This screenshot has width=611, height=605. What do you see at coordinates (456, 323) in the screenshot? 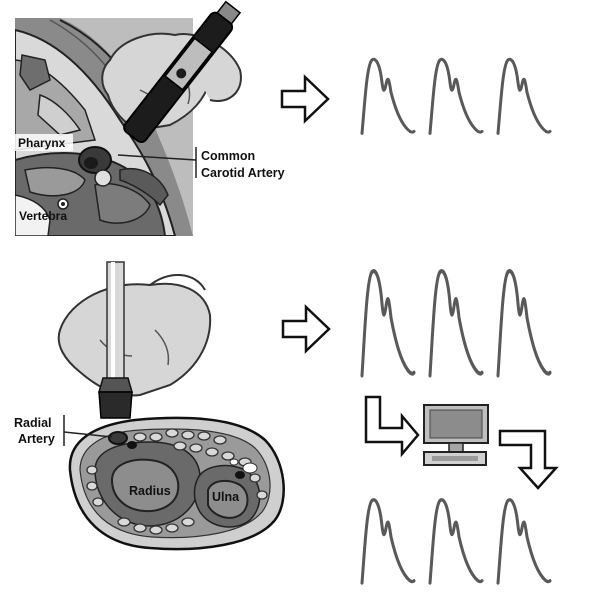
I see `radial-pulse-waveform` at bounding box center [456, 323].